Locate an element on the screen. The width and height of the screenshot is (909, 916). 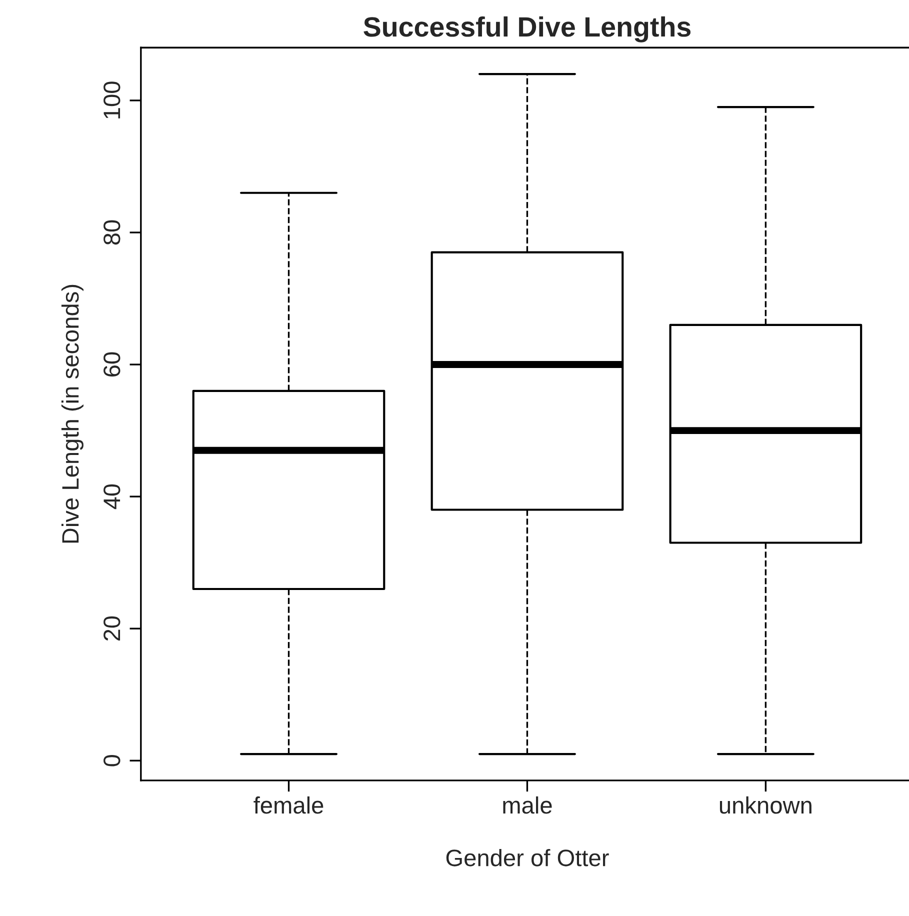
x-tick-label: male is located at coordinates (527, 805).